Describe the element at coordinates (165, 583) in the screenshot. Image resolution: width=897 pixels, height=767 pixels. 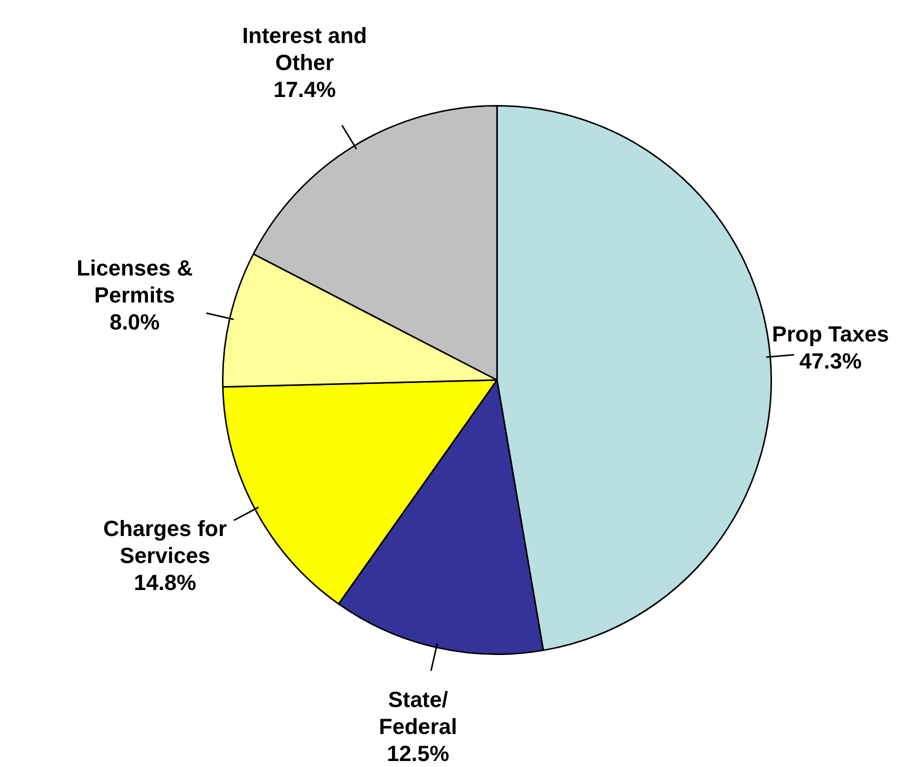
I see `data-label: 14.8%` at that location.